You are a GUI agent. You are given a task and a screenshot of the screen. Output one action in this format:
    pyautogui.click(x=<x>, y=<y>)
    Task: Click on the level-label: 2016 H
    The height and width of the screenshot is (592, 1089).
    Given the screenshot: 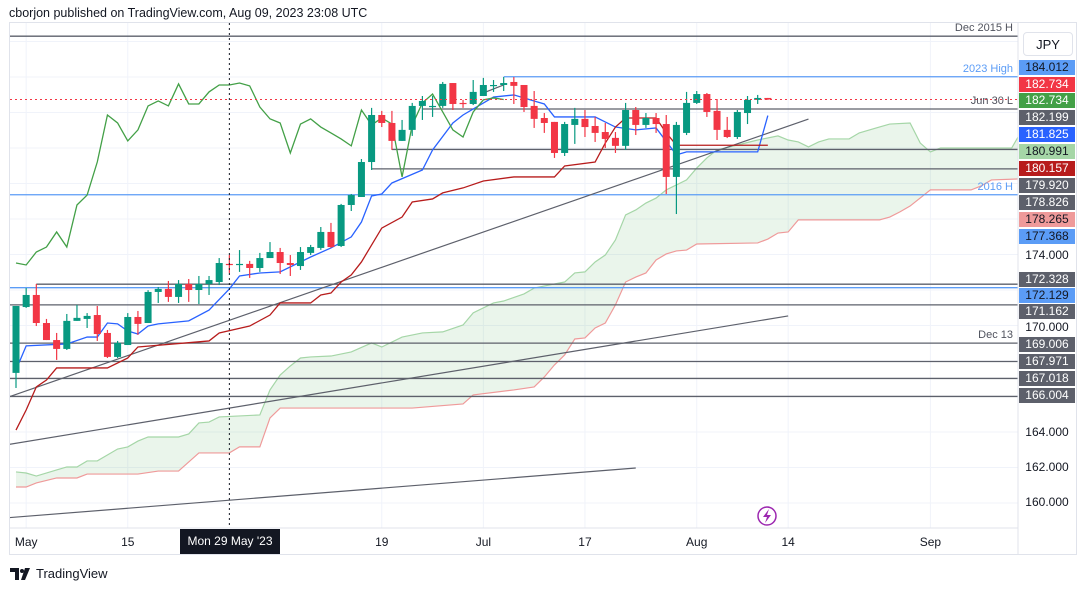 What is the action you would take?
    pyautogui.click(x=995, y=186)
    